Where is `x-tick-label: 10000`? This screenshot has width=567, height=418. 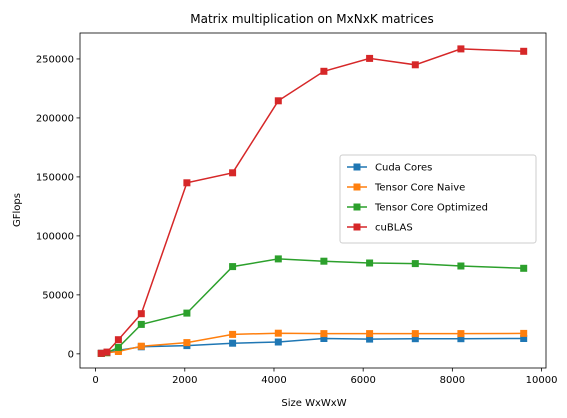
x-tick-label: 10000 is located at coordinates (542, 380).